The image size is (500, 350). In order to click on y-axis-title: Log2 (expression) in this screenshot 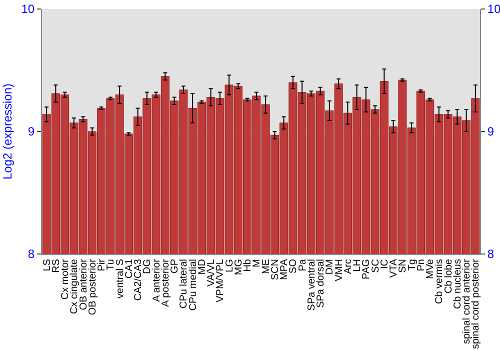, I will do `click(7, 131)`.